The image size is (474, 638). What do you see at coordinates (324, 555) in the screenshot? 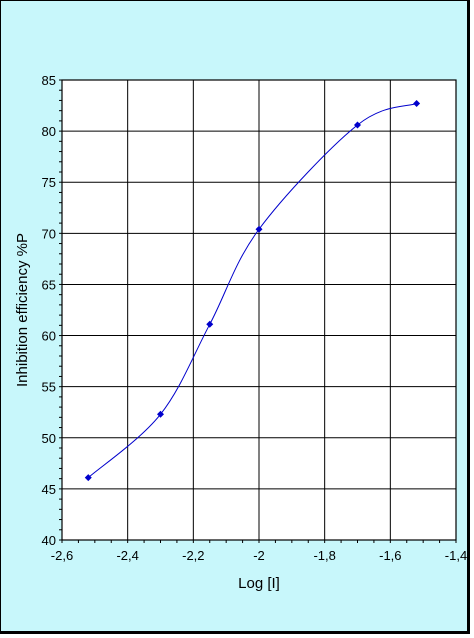
I see `x-tick-label: -1,8` at bounding box center [324, 555].